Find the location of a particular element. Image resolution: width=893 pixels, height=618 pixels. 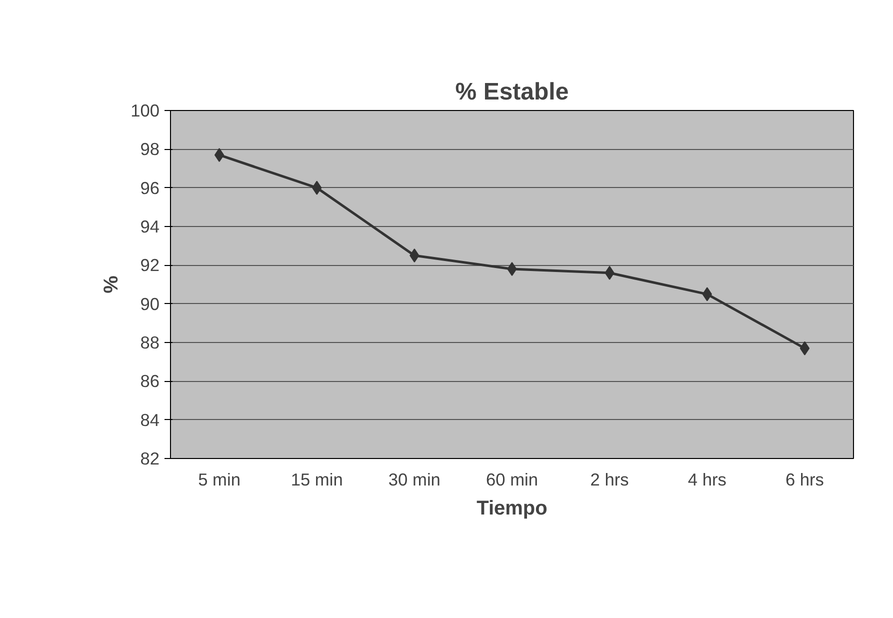

x-tick-label: 15 min is located at coordinates (316, 480).